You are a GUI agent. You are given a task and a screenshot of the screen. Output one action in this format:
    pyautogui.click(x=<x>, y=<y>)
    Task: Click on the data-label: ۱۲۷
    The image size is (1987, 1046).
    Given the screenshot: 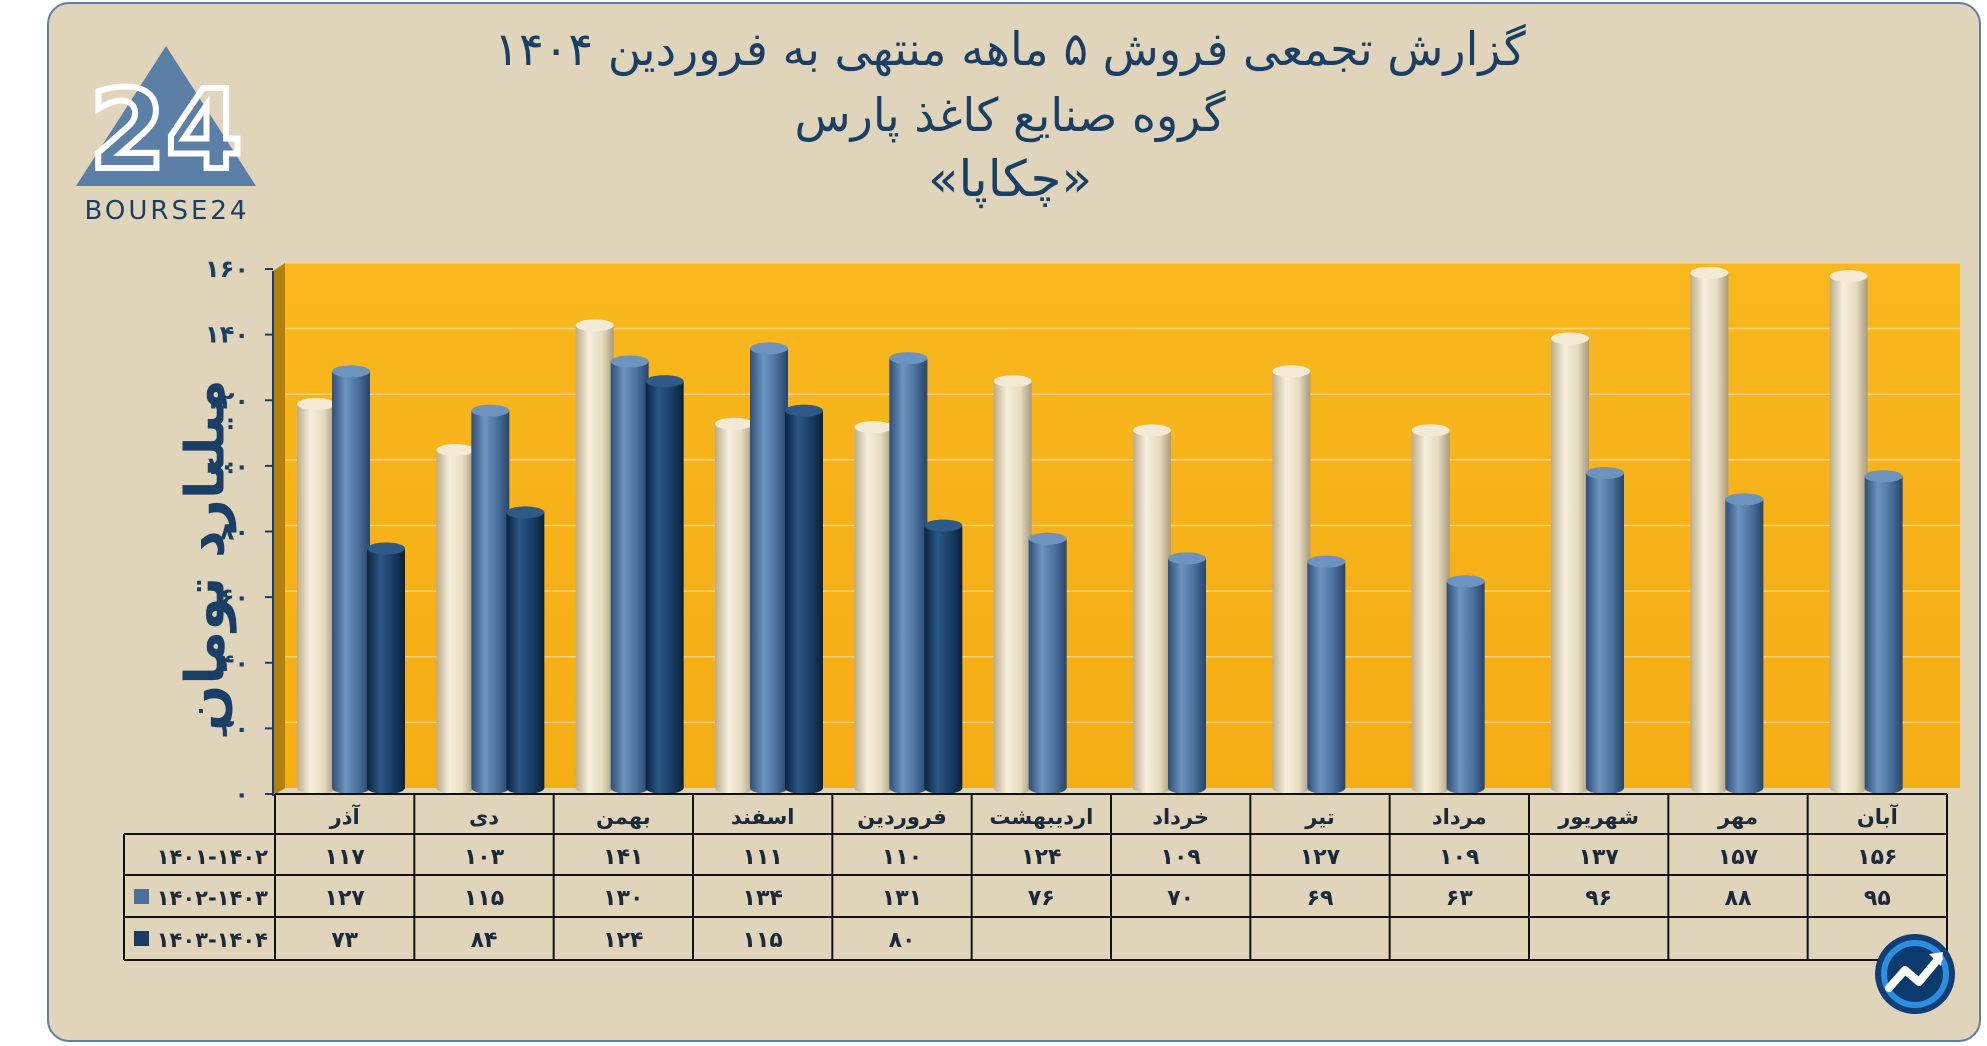 What is the action you would take?
    pyautogui.click(x=345, y=898)
    